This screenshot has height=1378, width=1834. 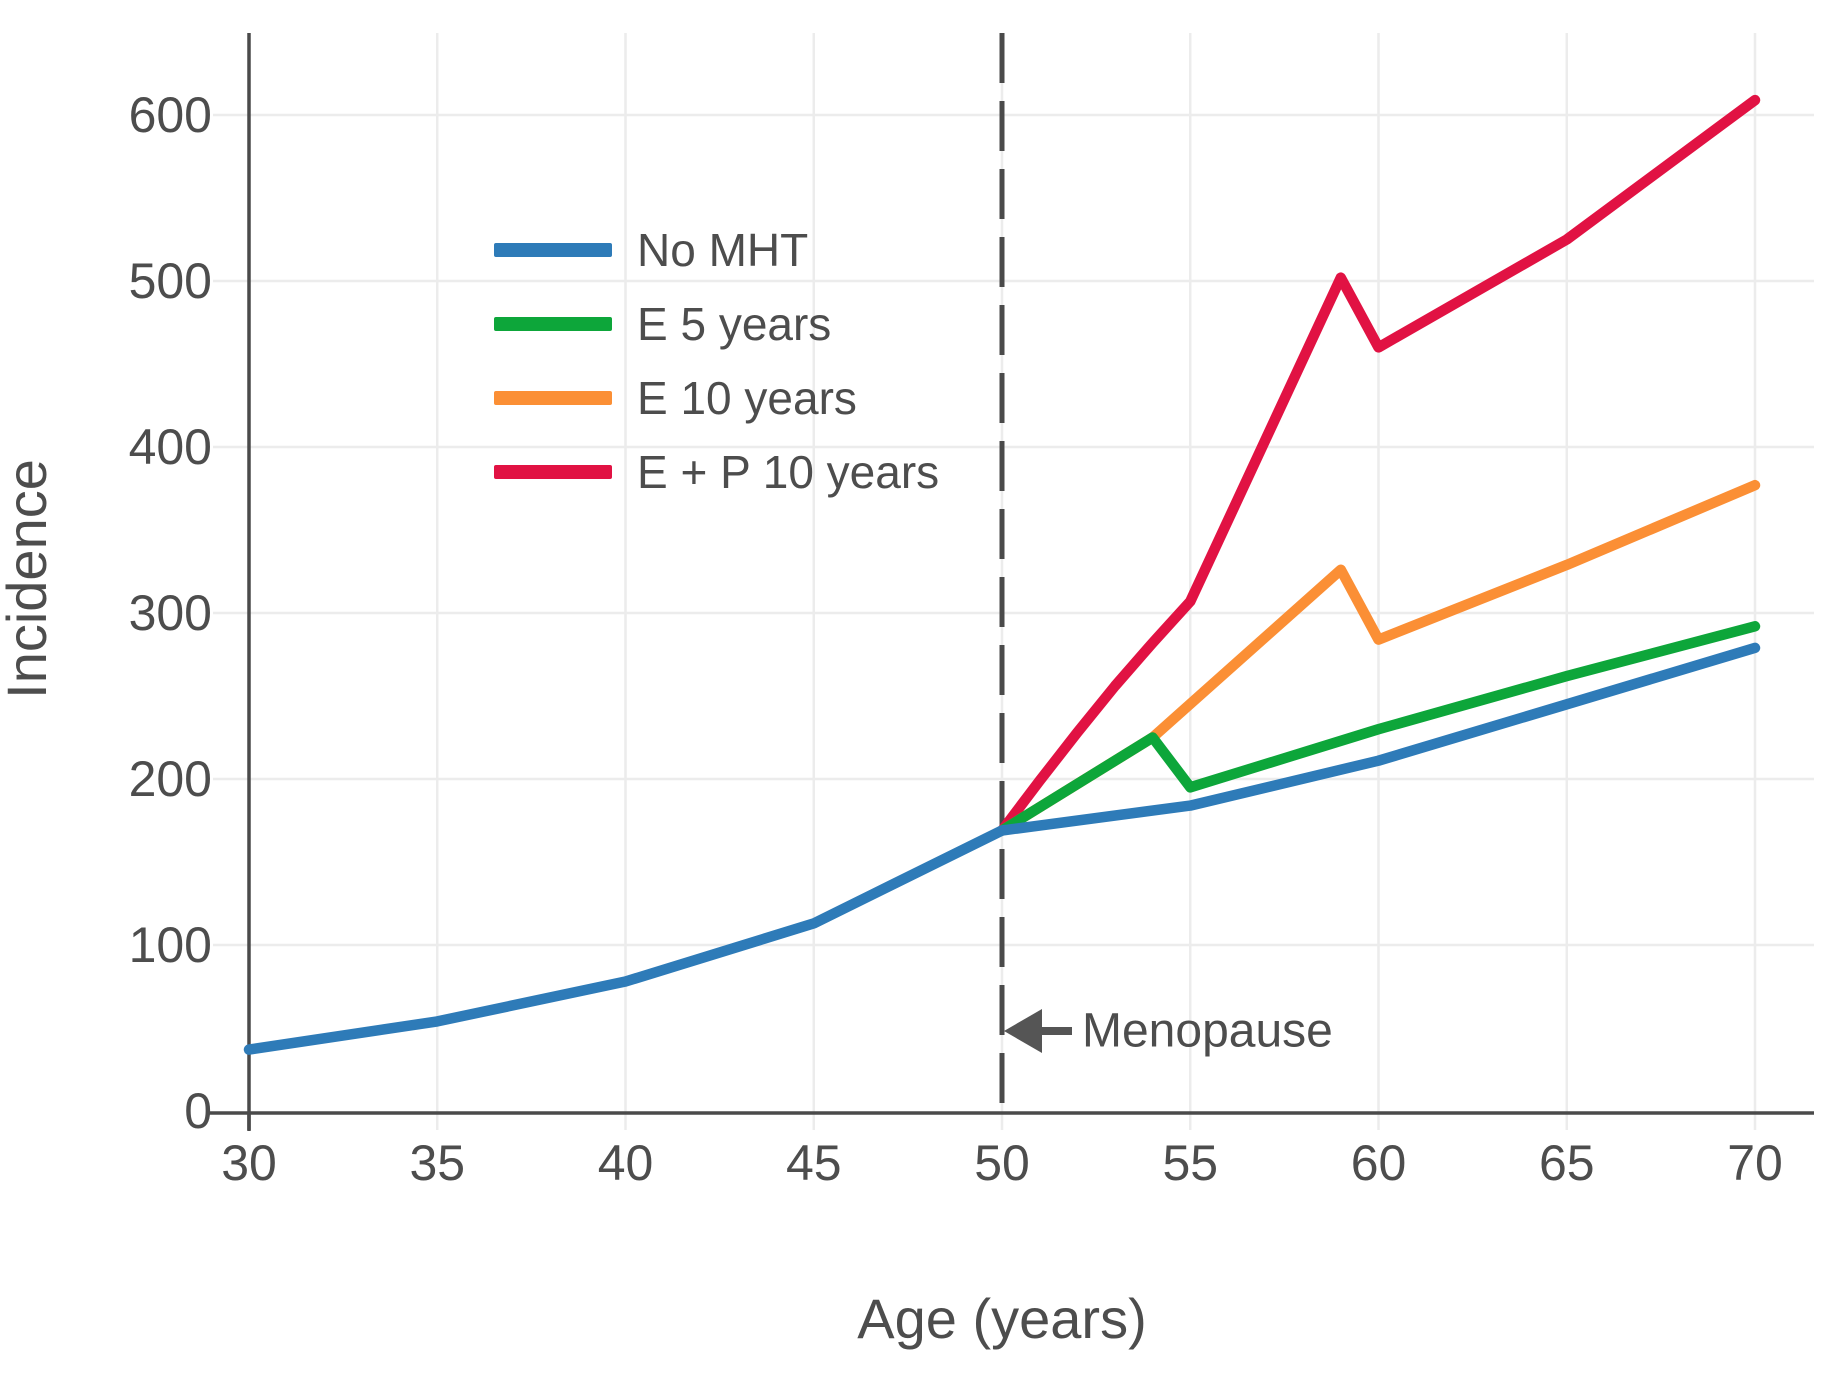 What do you see at coordinates (1207, 1031) in the screenshot?
I see `menopause-label: Menopause` at bounding box center [1207, 1031].